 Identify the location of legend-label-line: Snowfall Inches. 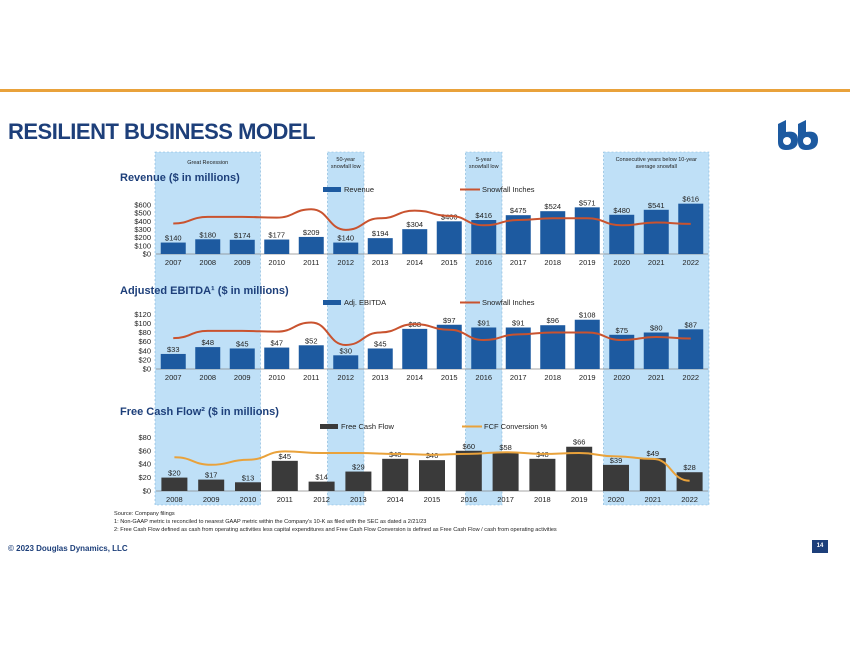
(508, 302).